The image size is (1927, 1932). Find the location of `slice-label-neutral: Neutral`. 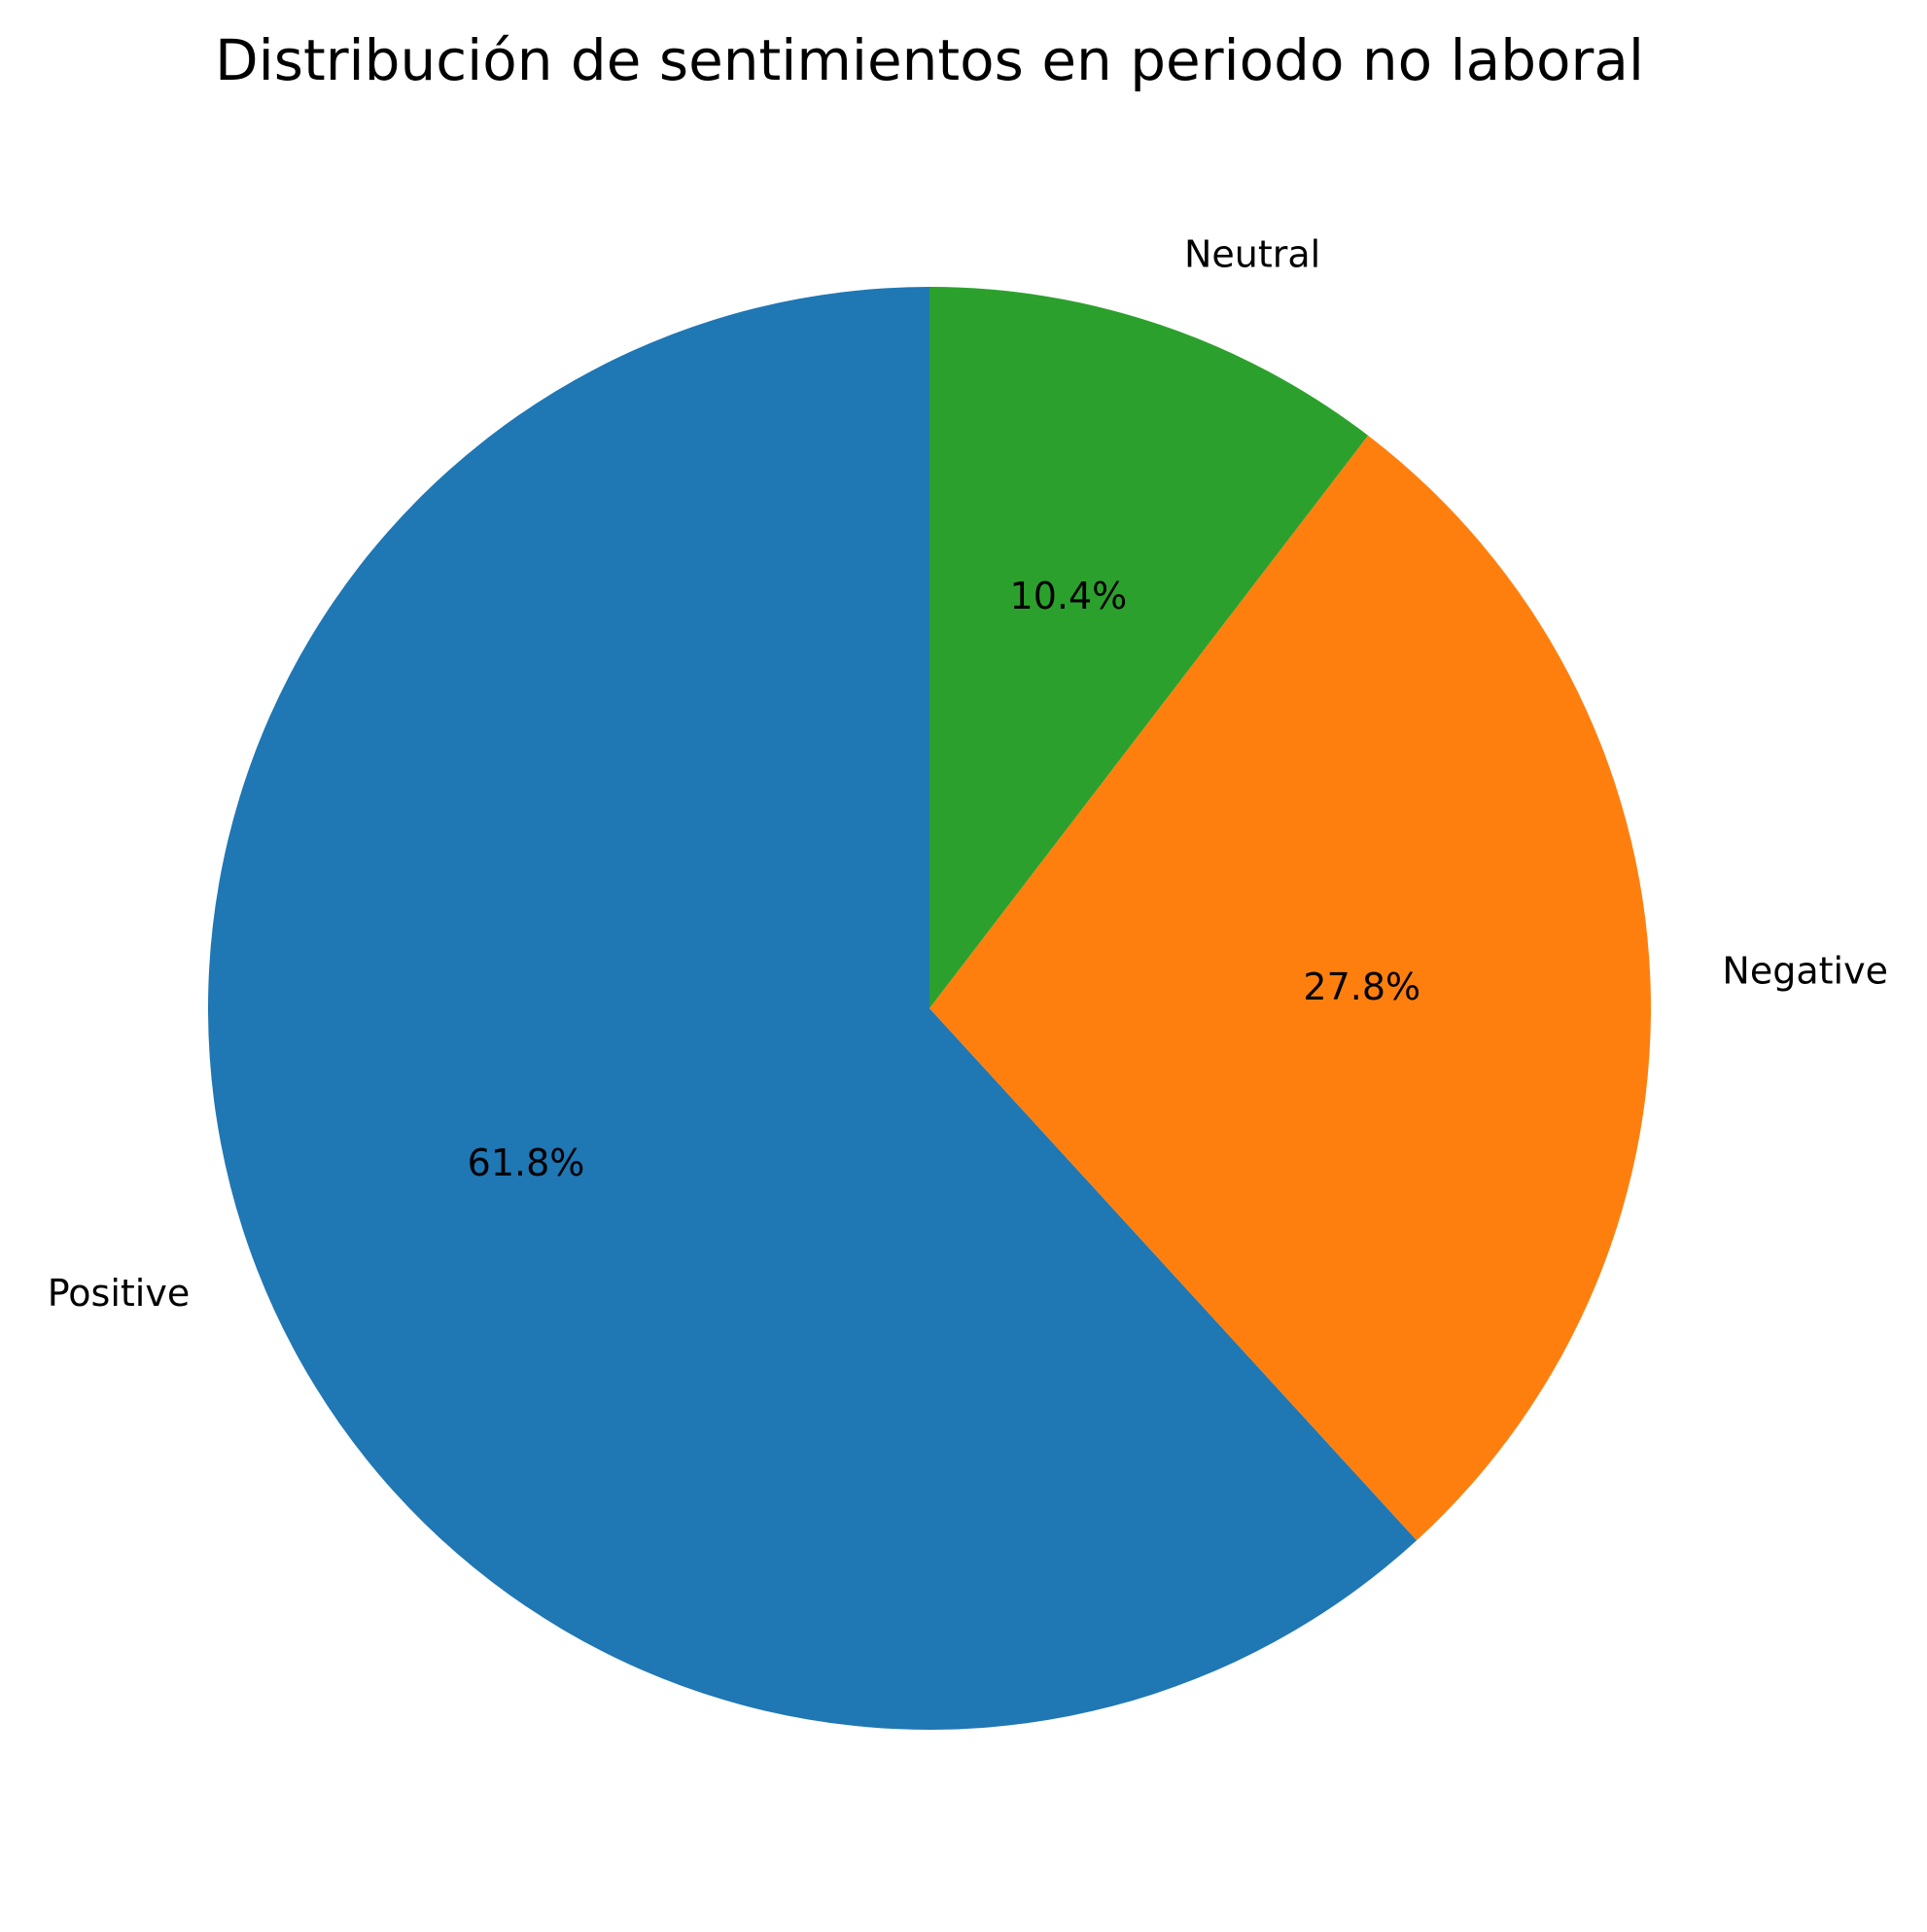

slice-label-neutral: Neutral is located at coordinates (1252, 254).